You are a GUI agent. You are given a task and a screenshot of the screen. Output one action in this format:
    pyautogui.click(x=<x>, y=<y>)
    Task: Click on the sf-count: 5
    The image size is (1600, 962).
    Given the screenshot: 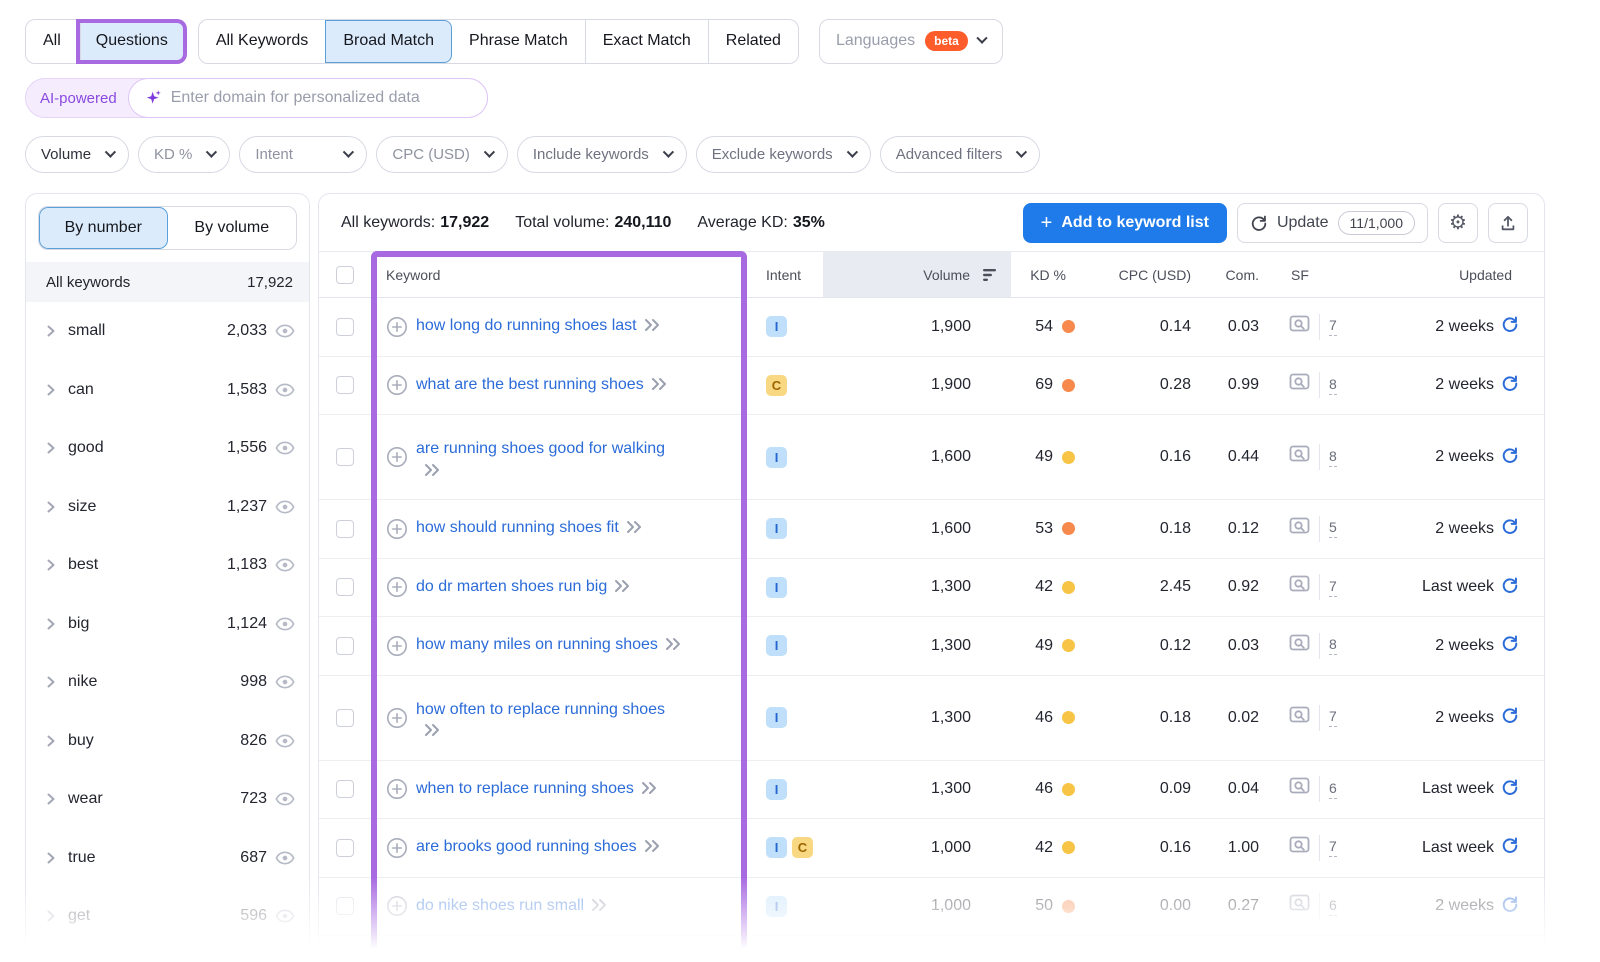 What is the action you would take?
    pyautogui.click(x=1333, y=529)
    